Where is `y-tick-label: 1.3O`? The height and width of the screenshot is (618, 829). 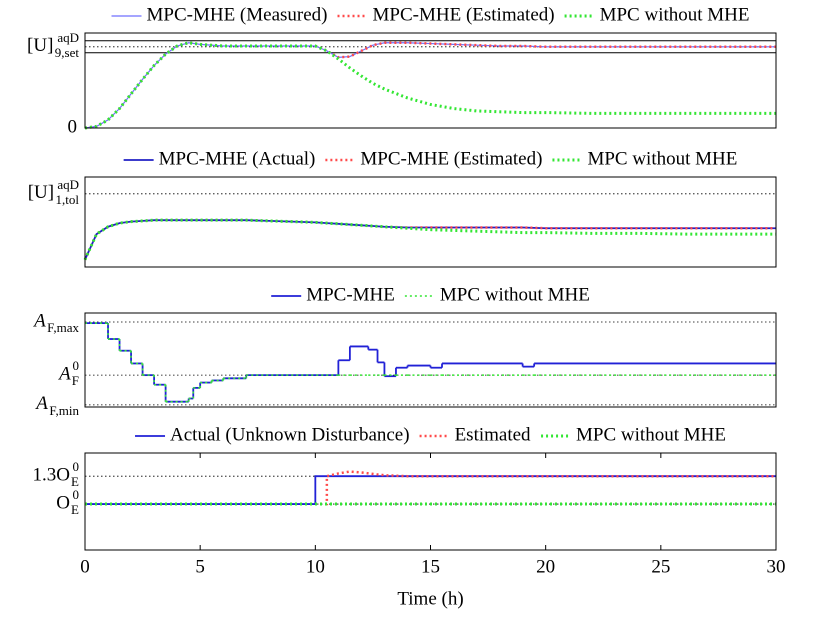
y-tick-label: 1.3O is located at coordinates (51, 475).